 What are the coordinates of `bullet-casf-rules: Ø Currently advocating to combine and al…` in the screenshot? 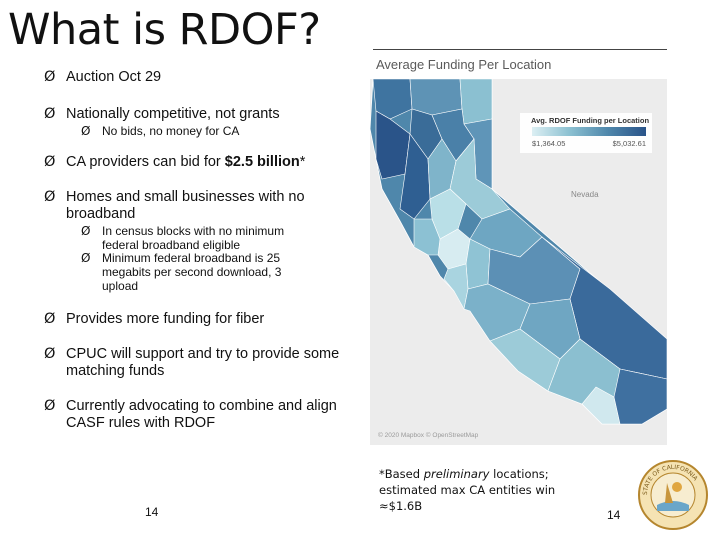 It's located at (190, 414).